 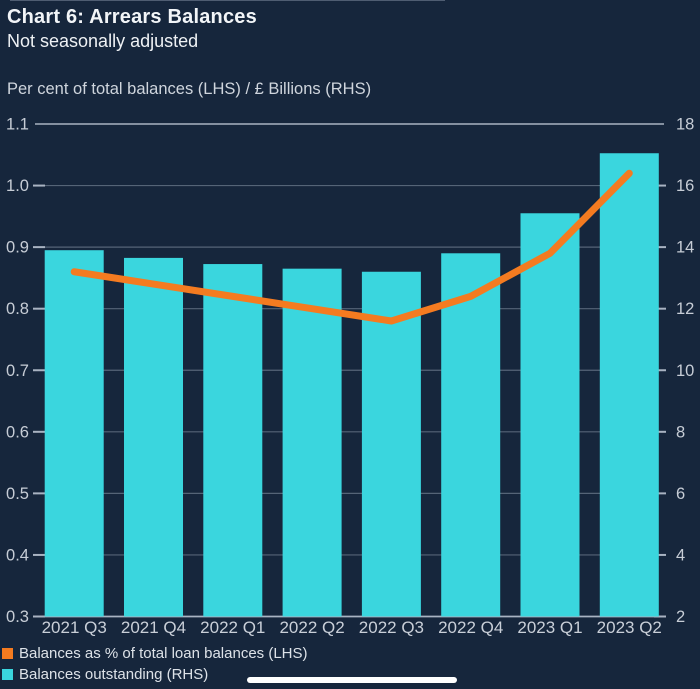 I want to click on chart-title: Chart 6: Arrears Balances, so click(x=132, y=17).